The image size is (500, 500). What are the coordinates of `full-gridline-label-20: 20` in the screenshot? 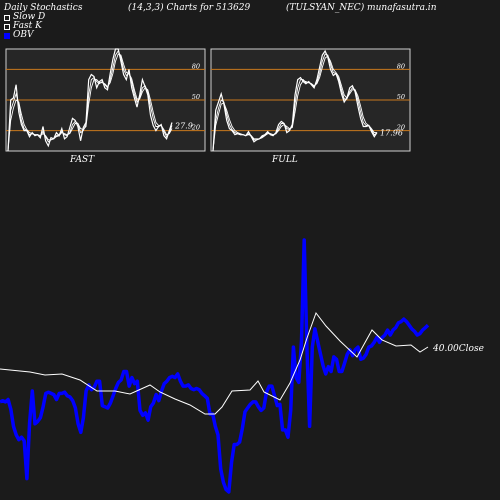 It's located at (400, 128).